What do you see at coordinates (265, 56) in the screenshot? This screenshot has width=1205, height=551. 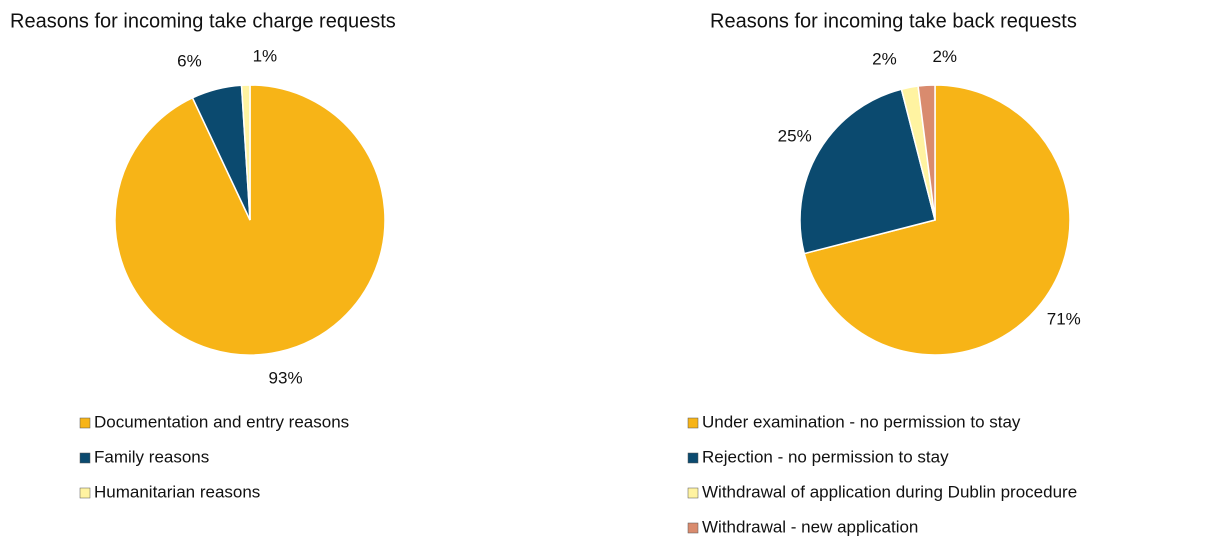 I see `data-label: 1%` at bounding box center [265, 56].